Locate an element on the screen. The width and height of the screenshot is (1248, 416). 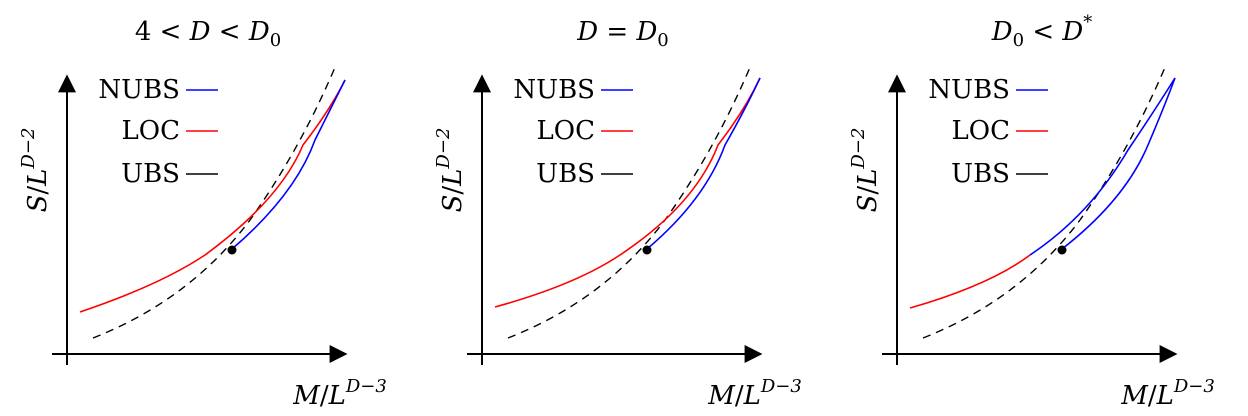
panel-title: 4 < D < D0 is located at coordinates (208, 34).